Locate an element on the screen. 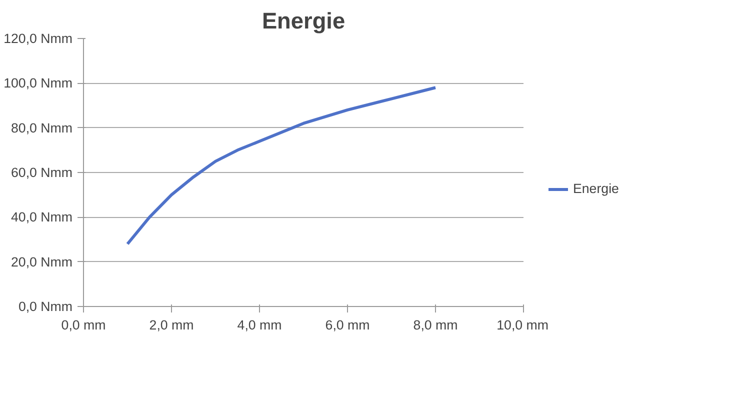 The width and height of the screenshot is (748, 409). y-tick-label: 120,0 Nmm is located at coordinates (38, 38).